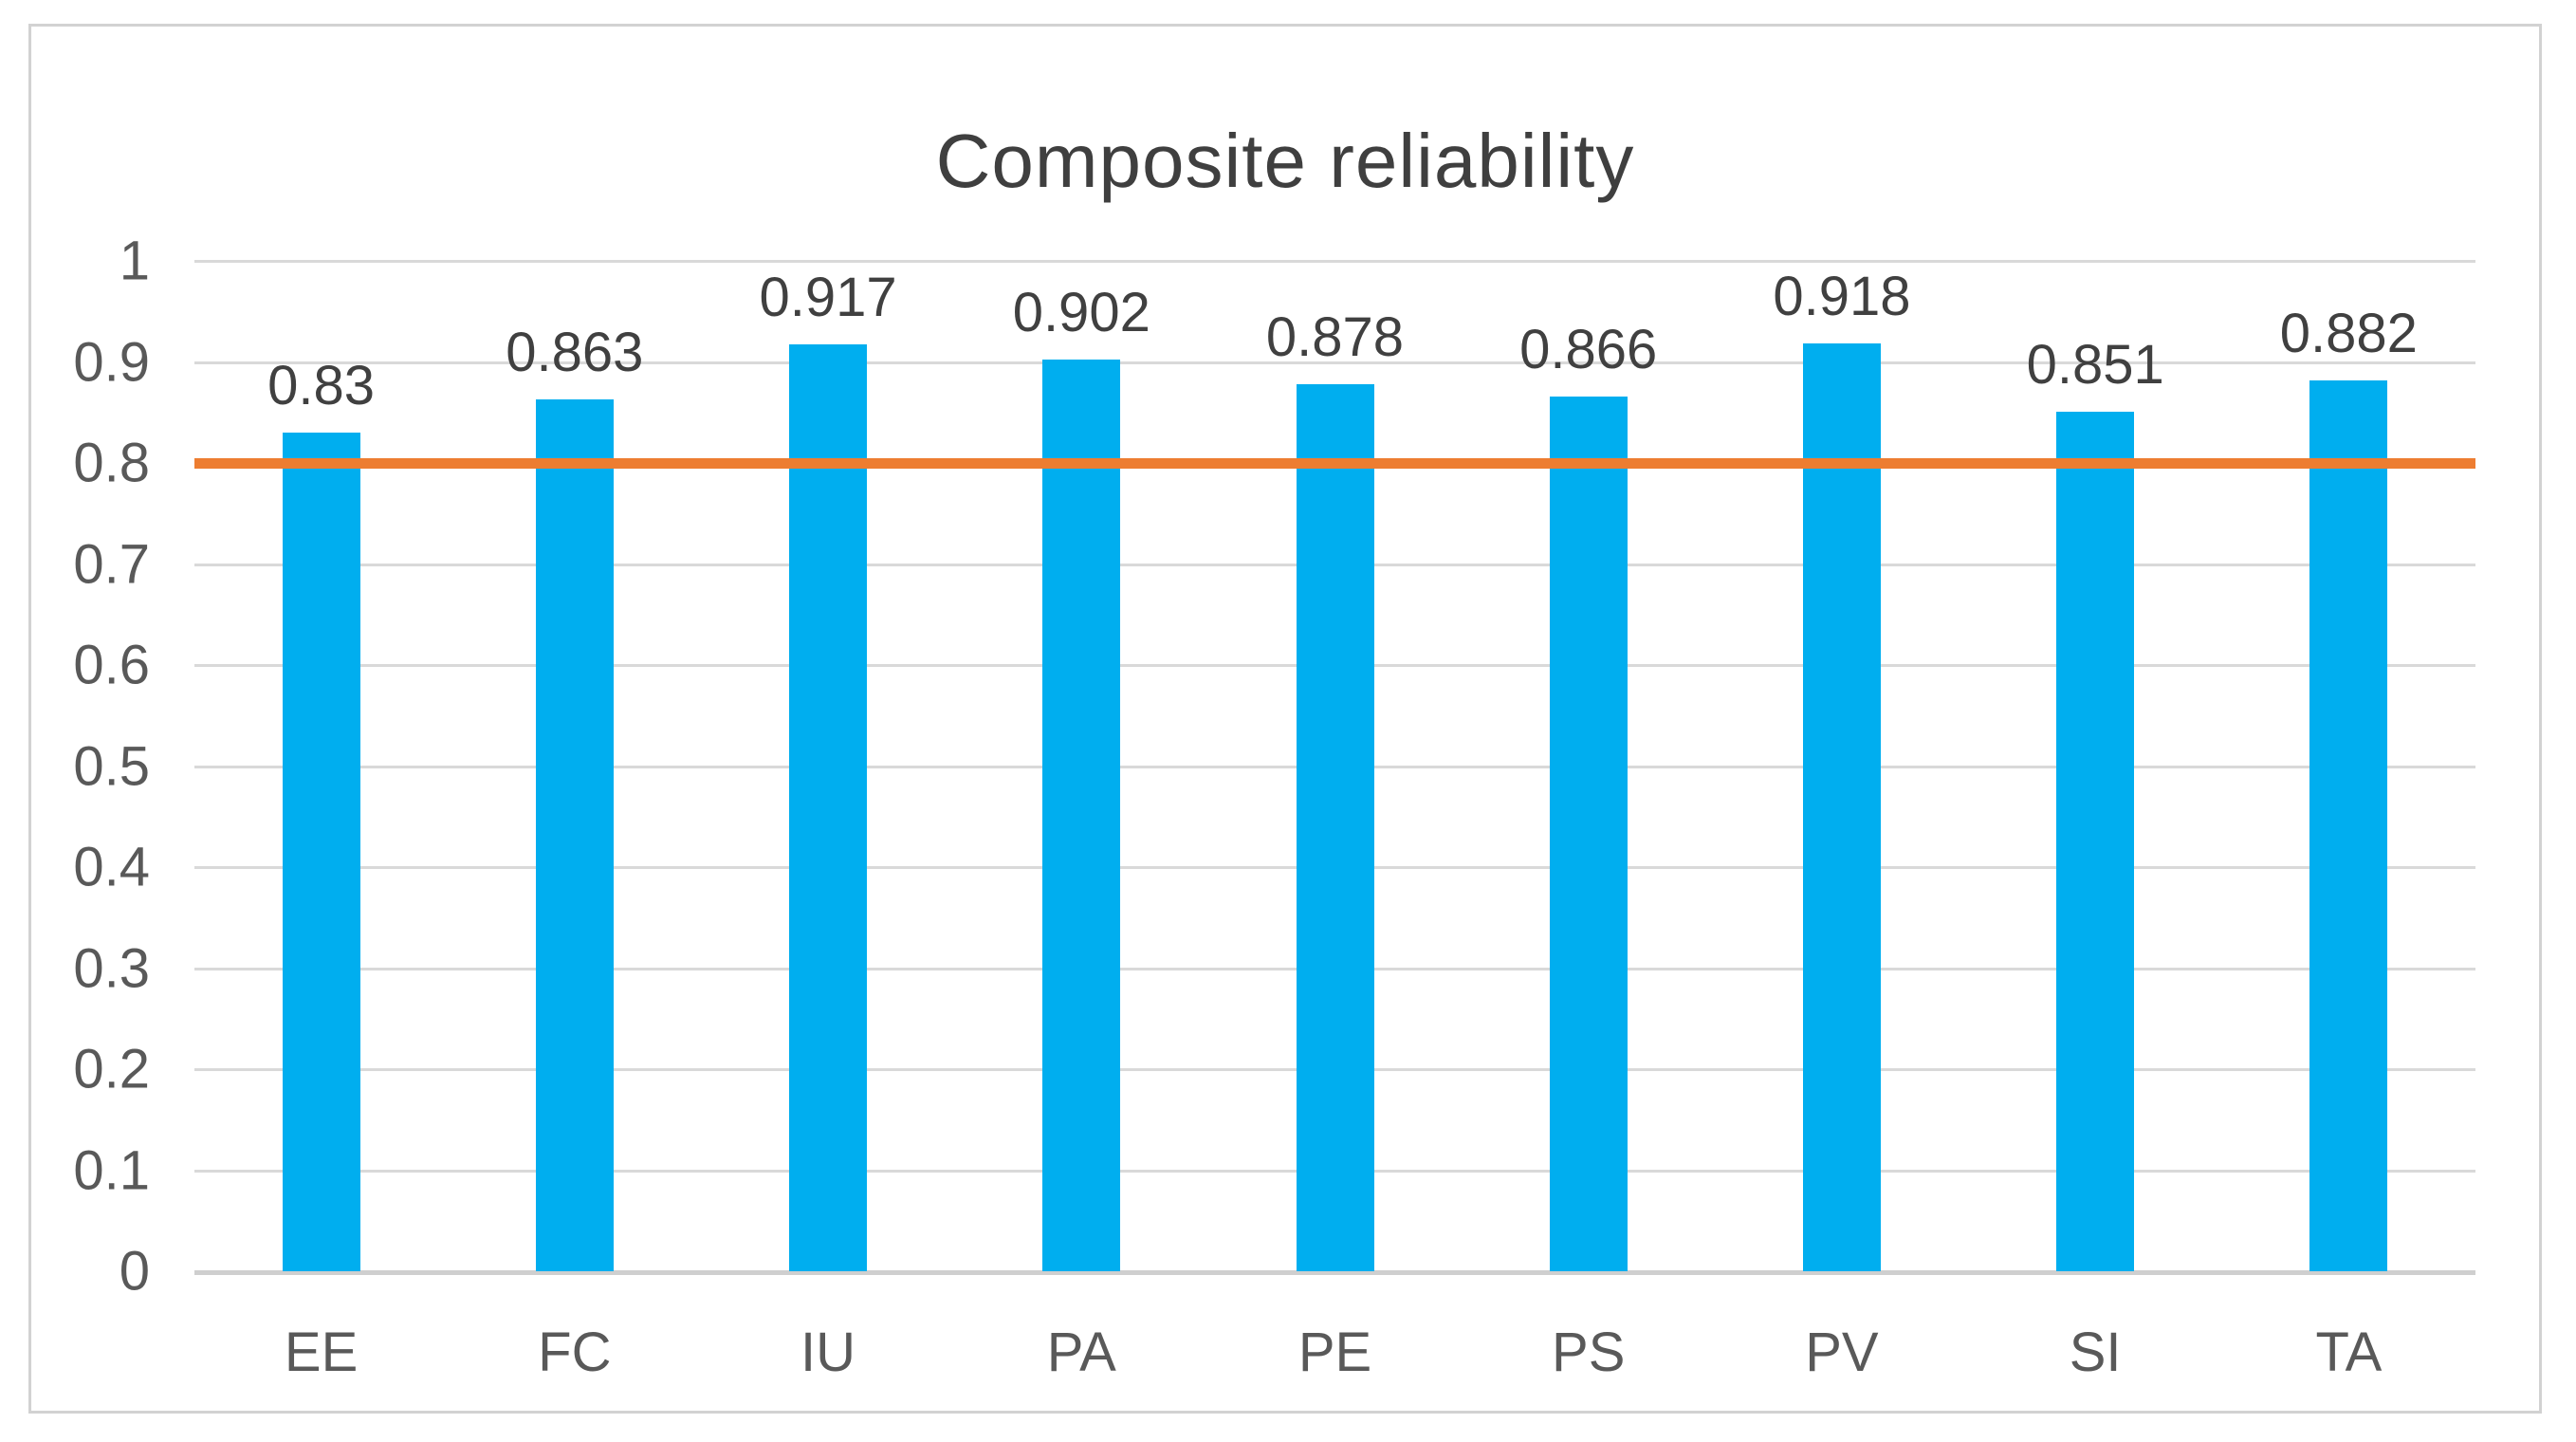  What do you see at coordinates (111, 665) in the screenshot?
I see `y-tick-label: 0.6` at bounding box center [111, 665].